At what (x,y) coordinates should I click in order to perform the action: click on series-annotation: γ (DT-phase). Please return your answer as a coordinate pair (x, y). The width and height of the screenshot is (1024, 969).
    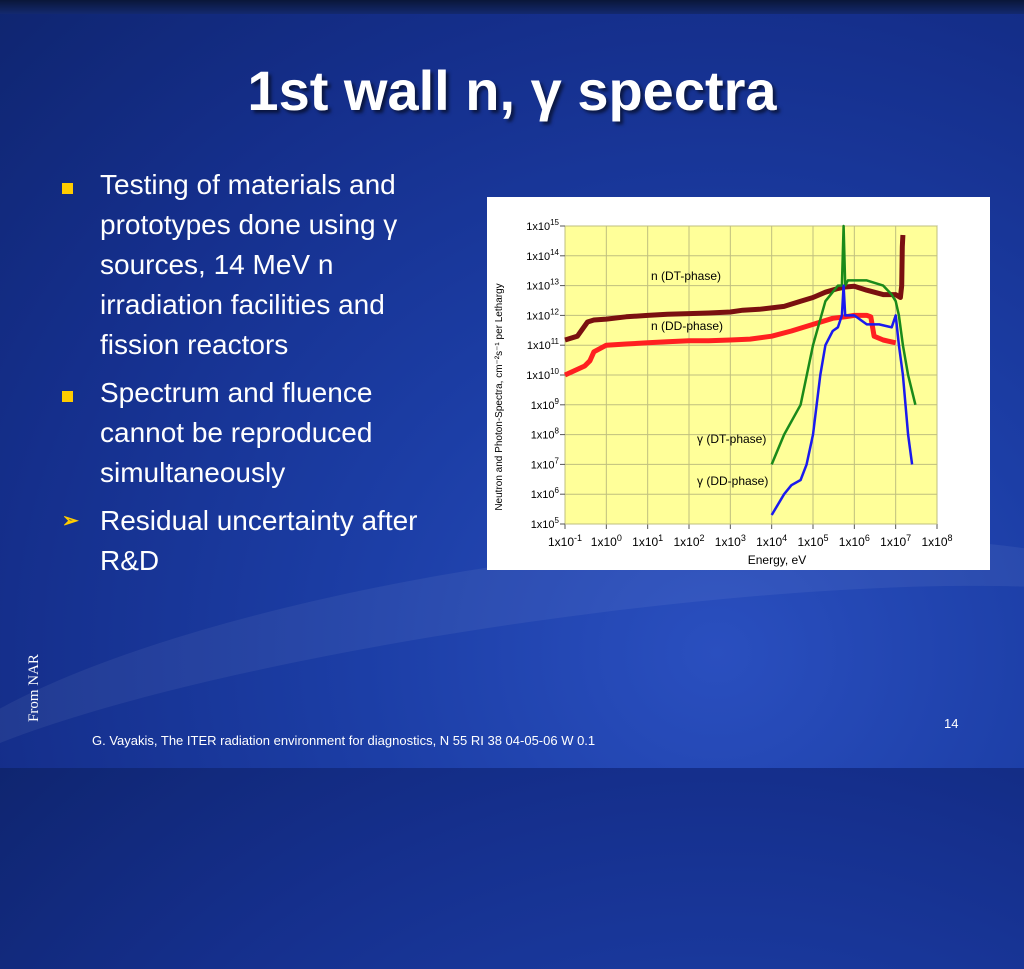
    Looking at the image, I should click on (731, 439).